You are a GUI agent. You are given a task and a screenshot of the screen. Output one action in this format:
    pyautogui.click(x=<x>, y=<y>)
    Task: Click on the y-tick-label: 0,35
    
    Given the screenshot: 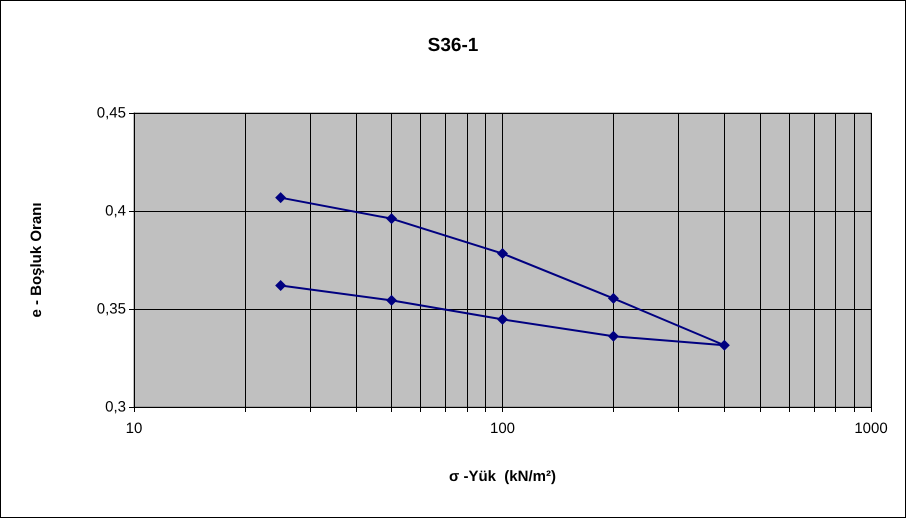 What is the action you would take?
    pyautogui.click(x=111, y=309)
    